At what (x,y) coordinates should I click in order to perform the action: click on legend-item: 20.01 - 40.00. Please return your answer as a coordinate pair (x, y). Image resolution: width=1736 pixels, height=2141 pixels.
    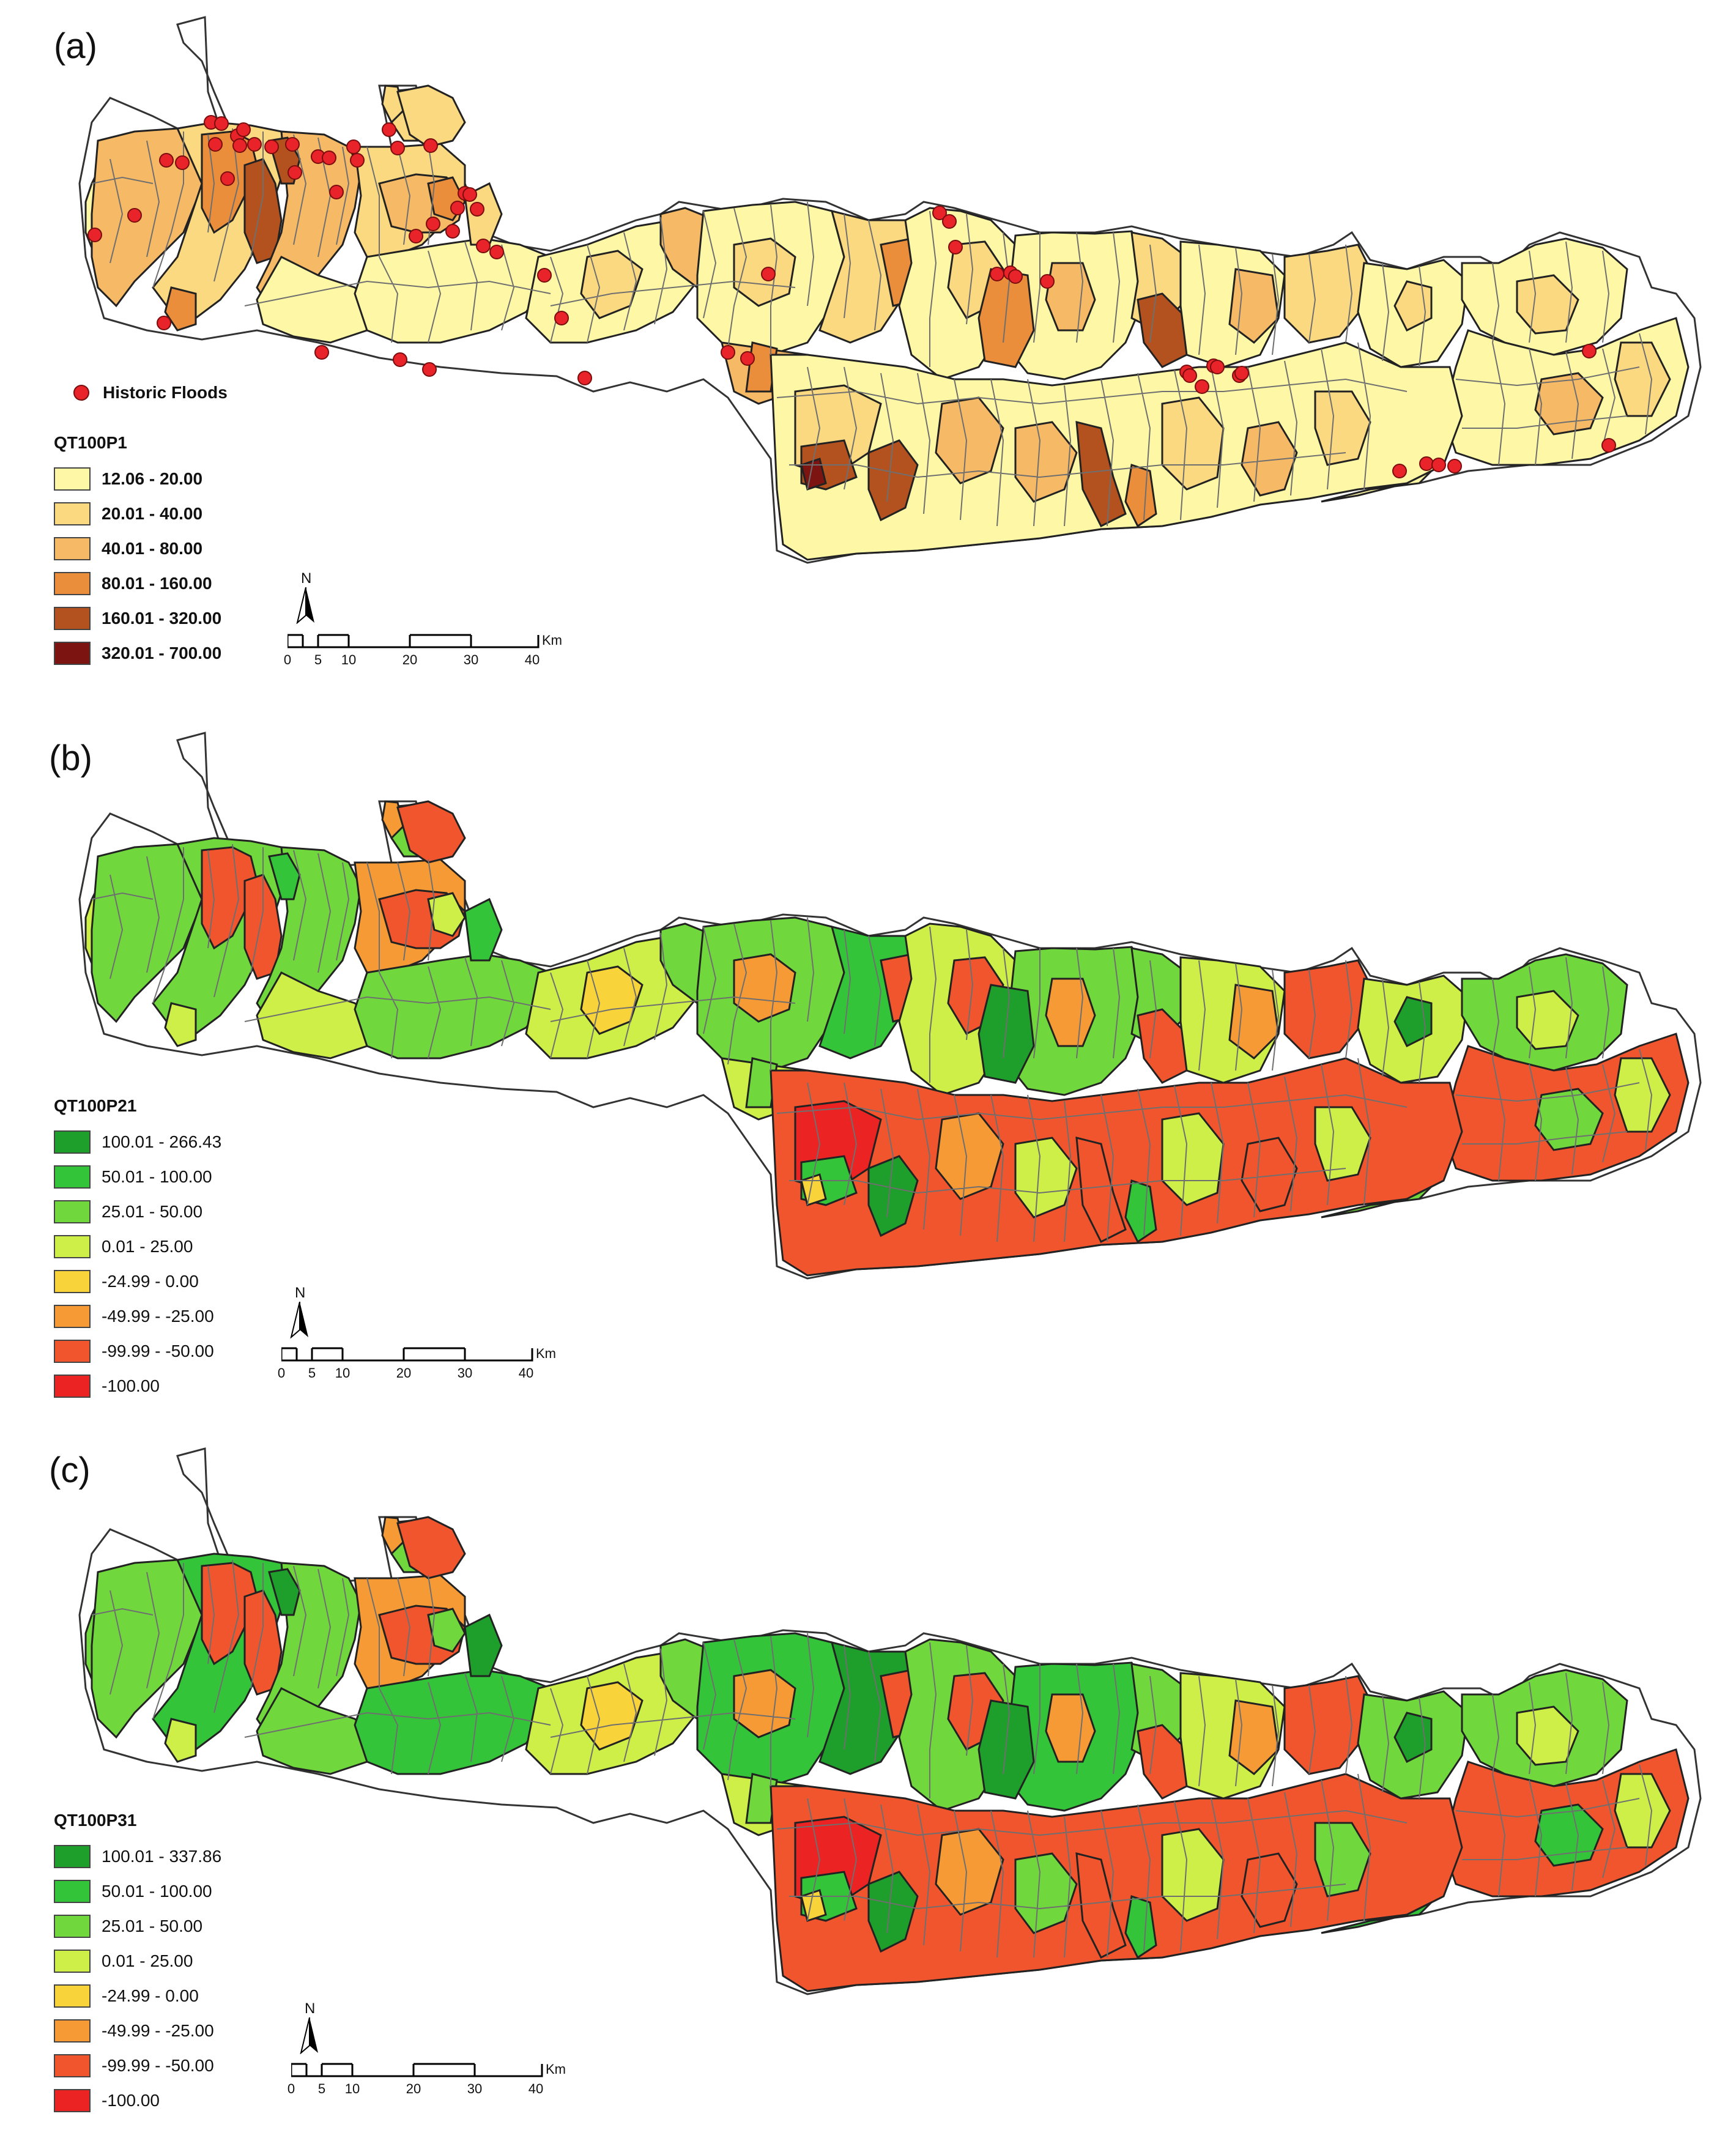
    Looking at the image, I should click on (137, 513).